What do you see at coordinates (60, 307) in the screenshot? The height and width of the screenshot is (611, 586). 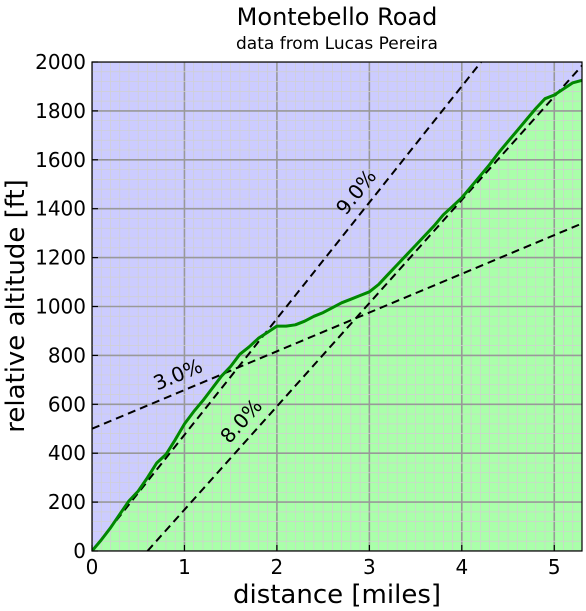 I see `y-tick-label: 1000` at bounding box center [60, 307].